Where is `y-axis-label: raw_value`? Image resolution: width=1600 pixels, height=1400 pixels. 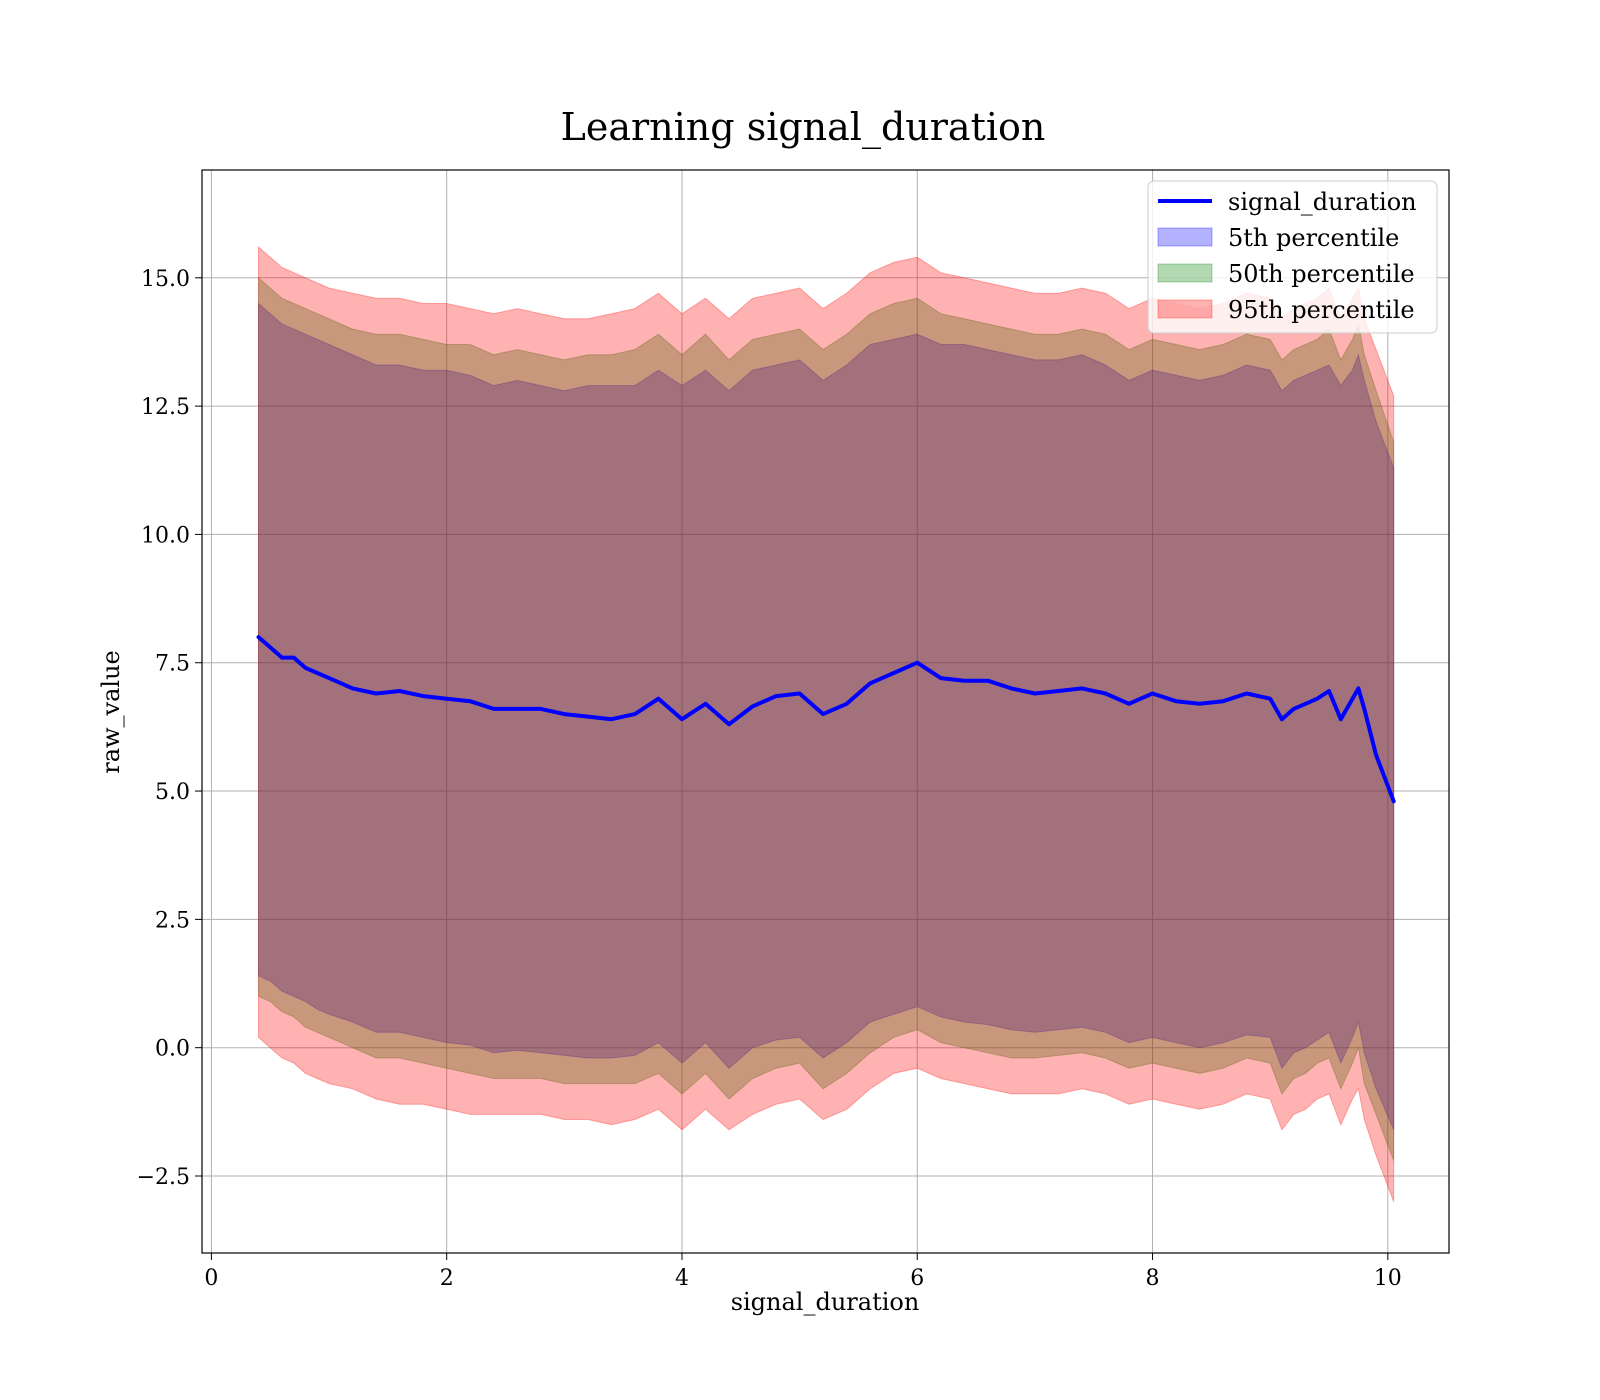 y-axis-label: raw_value is located at coordinates (111, 712).